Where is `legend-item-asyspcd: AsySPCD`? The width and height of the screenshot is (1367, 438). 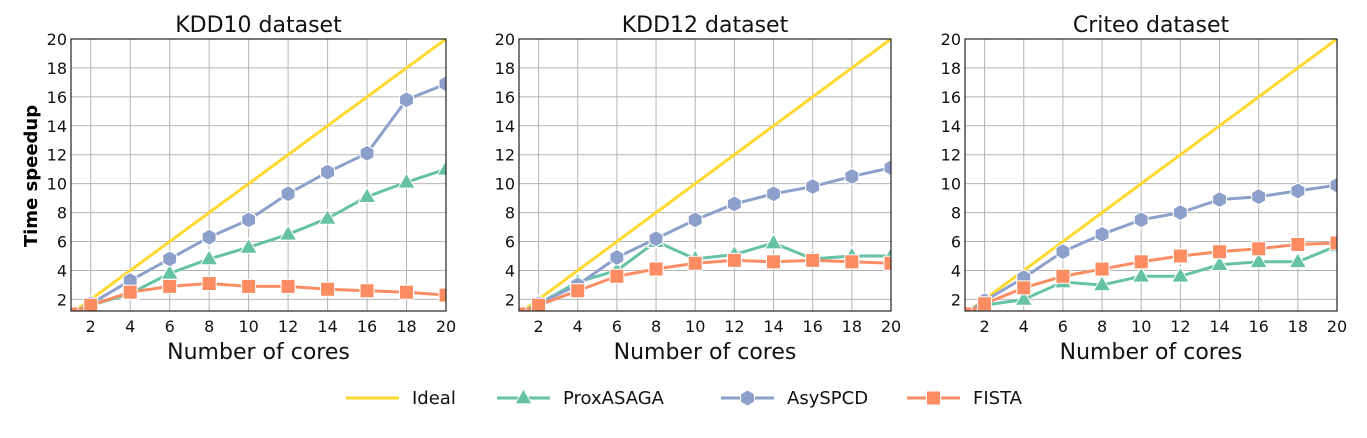 legend-item-asyspcd: AsySPCD is located at coordinates (794, 398).